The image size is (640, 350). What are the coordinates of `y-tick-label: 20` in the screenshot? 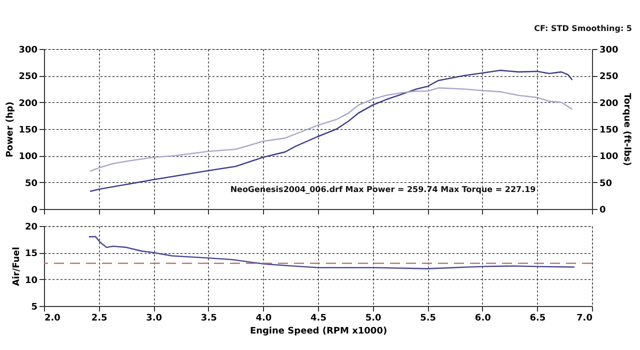 It's located at (31, 227).